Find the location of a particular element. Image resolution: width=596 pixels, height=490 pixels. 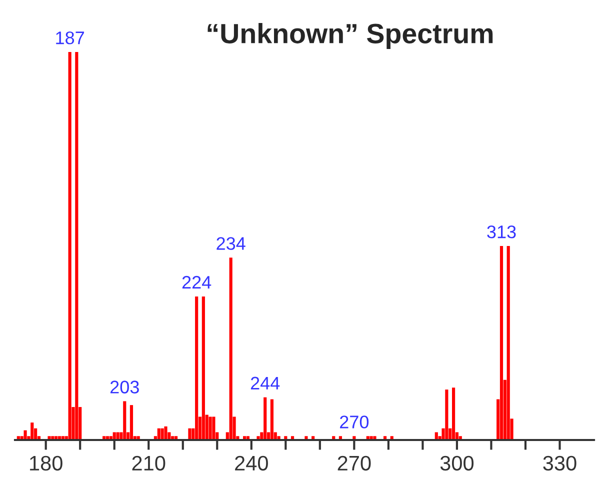

annotation: 244 is located at coordinates (265, 383).